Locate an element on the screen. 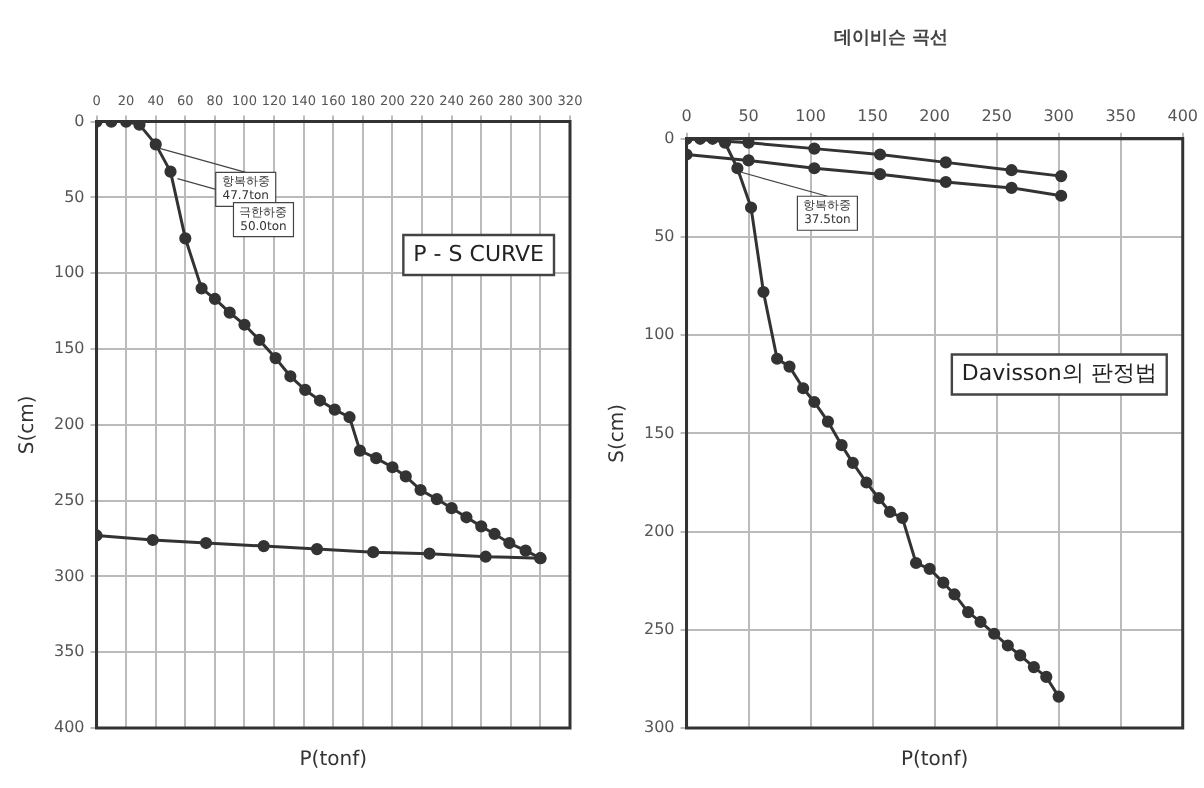 The height and width of the screenshot is (788, 1204). x-tick-label: 200 is located at coordinates (934, 116).